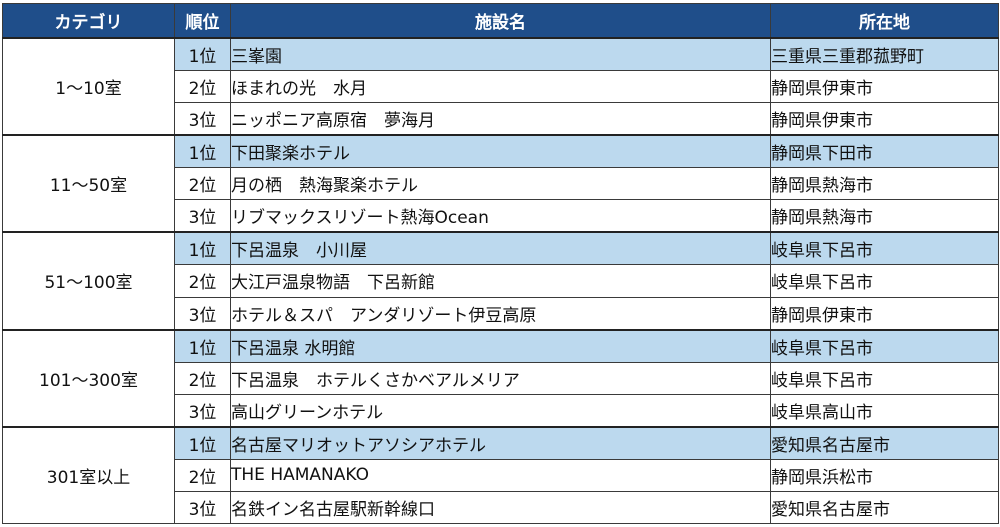 This screenshot has height=527, width=1000. What do you see at coordinates (88, 281) in the screenshot?
I see `category-cell: 51～100室` at bounding box center [88, 281].